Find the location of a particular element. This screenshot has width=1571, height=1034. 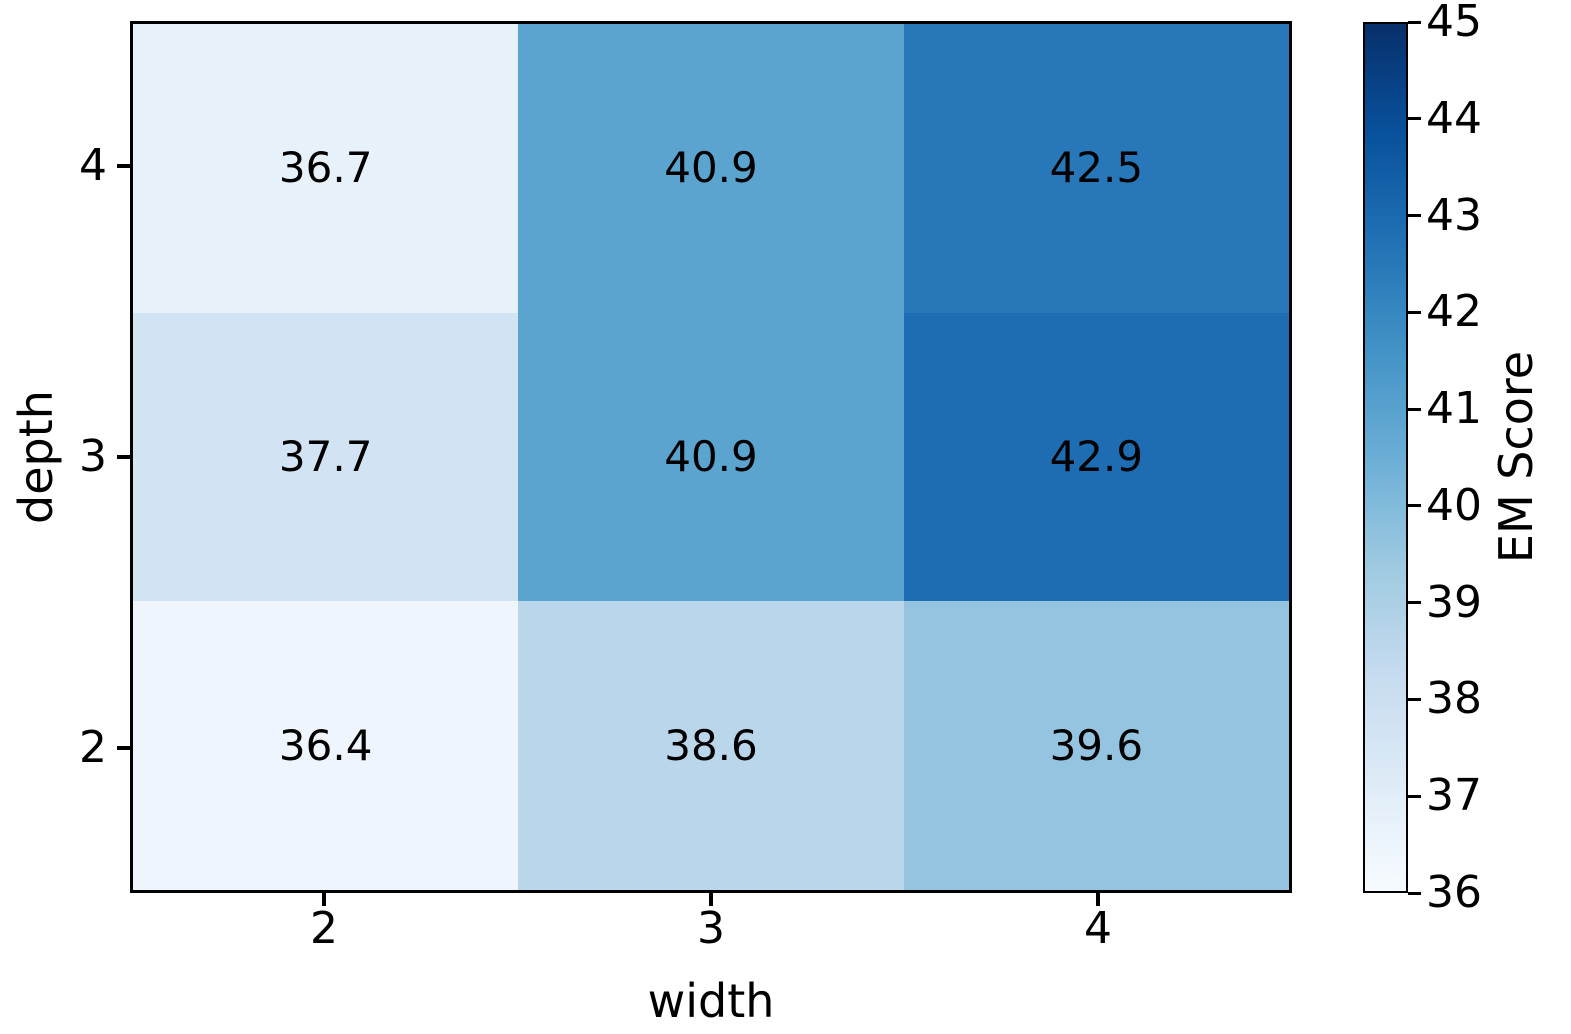

heatmap-cell-d4-w4: 42.5 is located at coordinates (1096, 168).